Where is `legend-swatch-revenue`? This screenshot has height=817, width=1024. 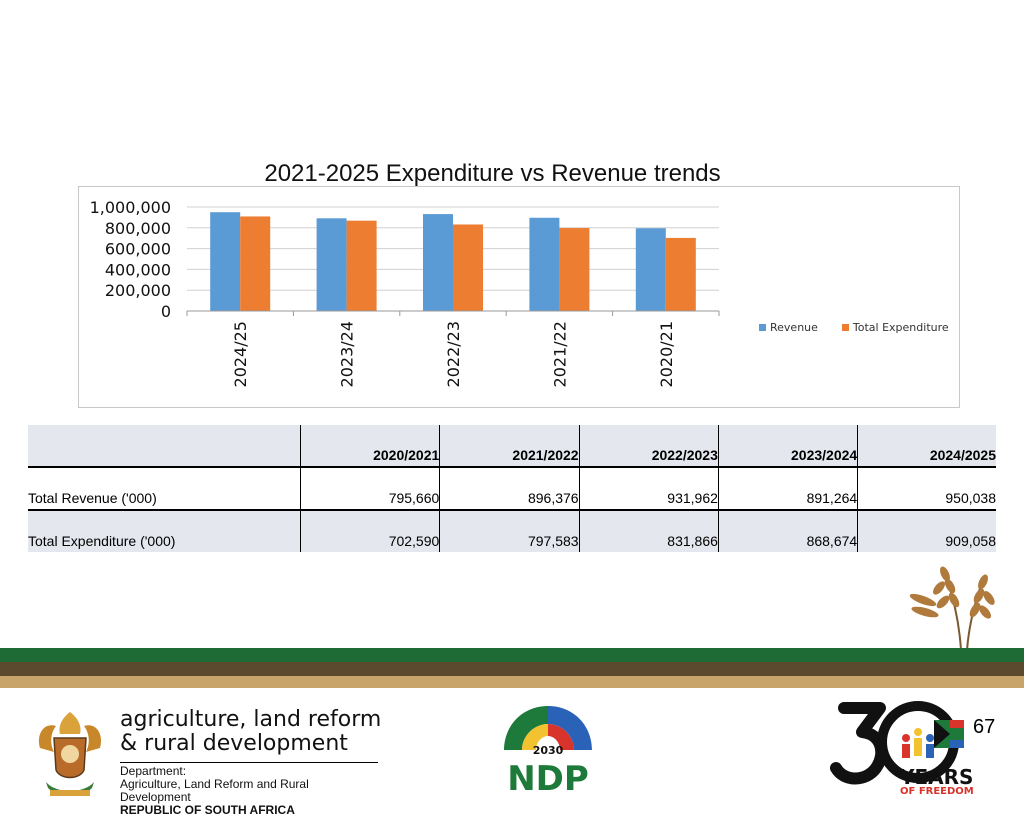
legend-swatch-revenue is located at coordinates (762, 327).